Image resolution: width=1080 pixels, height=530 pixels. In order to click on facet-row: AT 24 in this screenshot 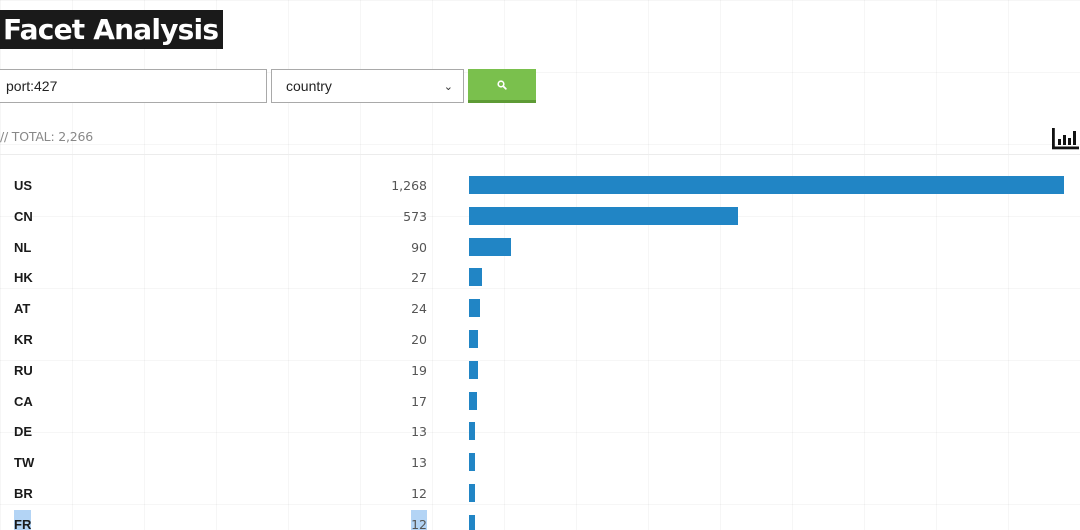, I will do `click(540, 309)`.